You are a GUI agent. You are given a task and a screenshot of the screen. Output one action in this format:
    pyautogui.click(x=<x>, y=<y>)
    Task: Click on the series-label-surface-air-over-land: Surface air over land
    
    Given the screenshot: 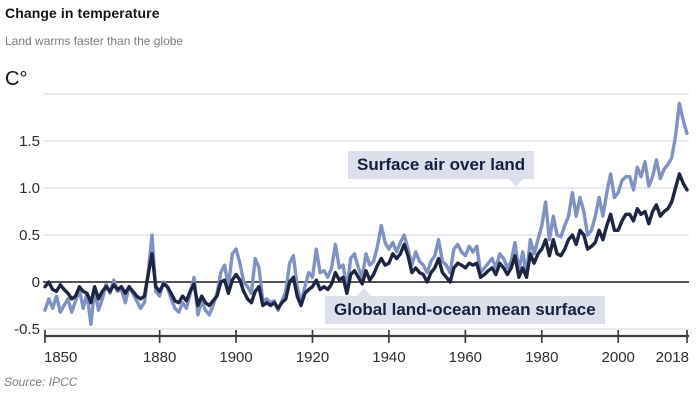 What is the action you would take?
    pyautogui.click(x=441, y=169)
    